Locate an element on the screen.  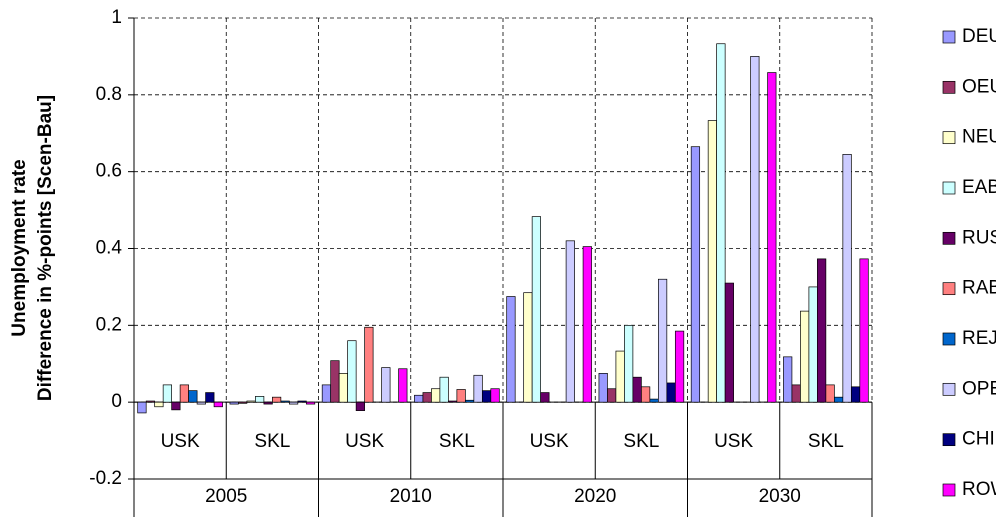
y-tick-label: 1 is located at coordinates (116, 17).